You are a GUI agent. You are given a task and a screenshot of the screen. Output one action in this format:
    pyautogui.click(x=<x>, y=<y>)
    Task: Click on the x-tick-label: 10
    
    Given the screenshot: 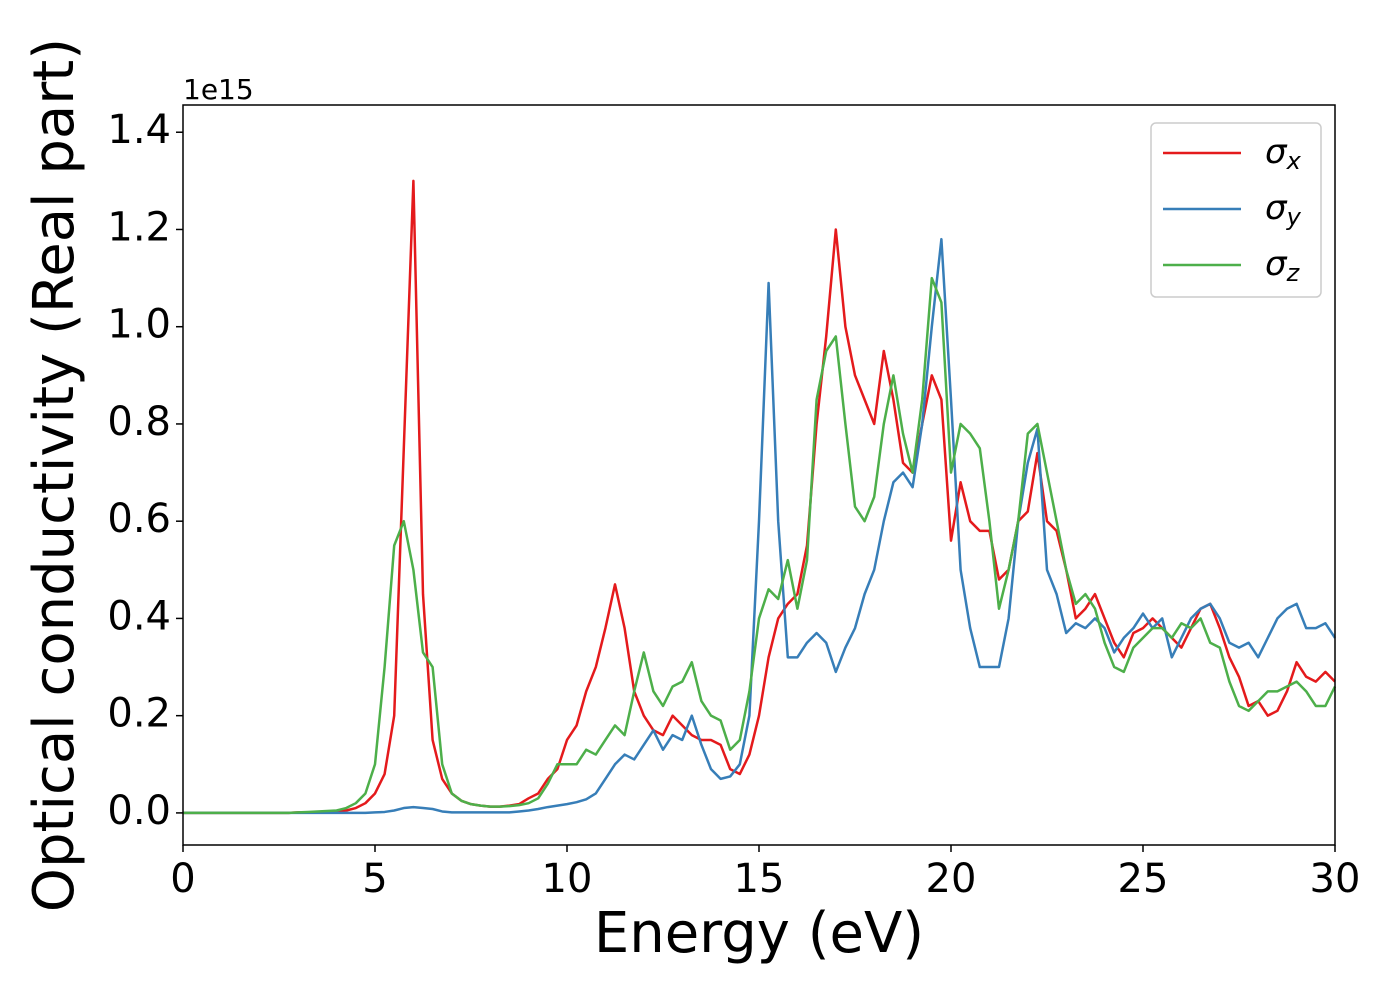 What is the action you would take?
    pyautogui.click(x=567, y=879)
    